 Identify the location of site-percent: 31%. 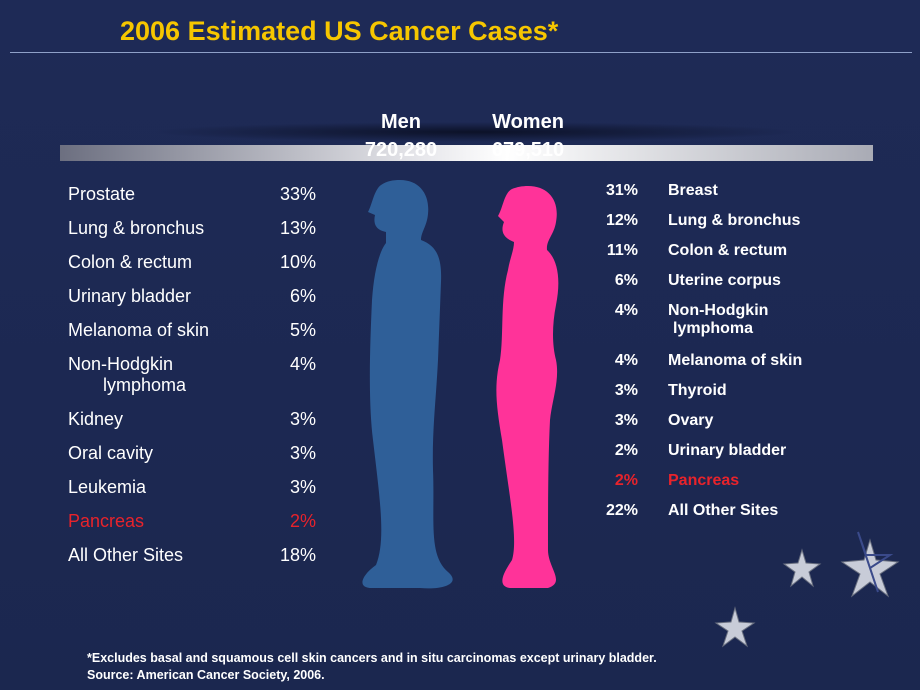
(621, 190).